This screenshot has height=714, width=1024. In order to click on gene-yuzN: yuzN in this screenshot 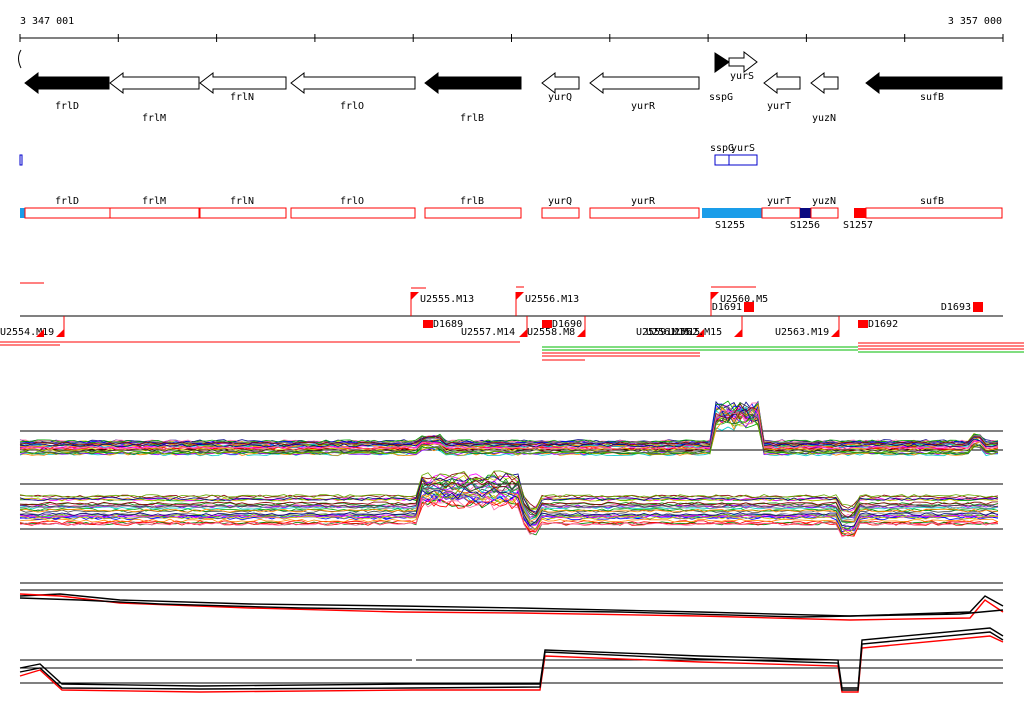, I will do `click(824, 97)`.